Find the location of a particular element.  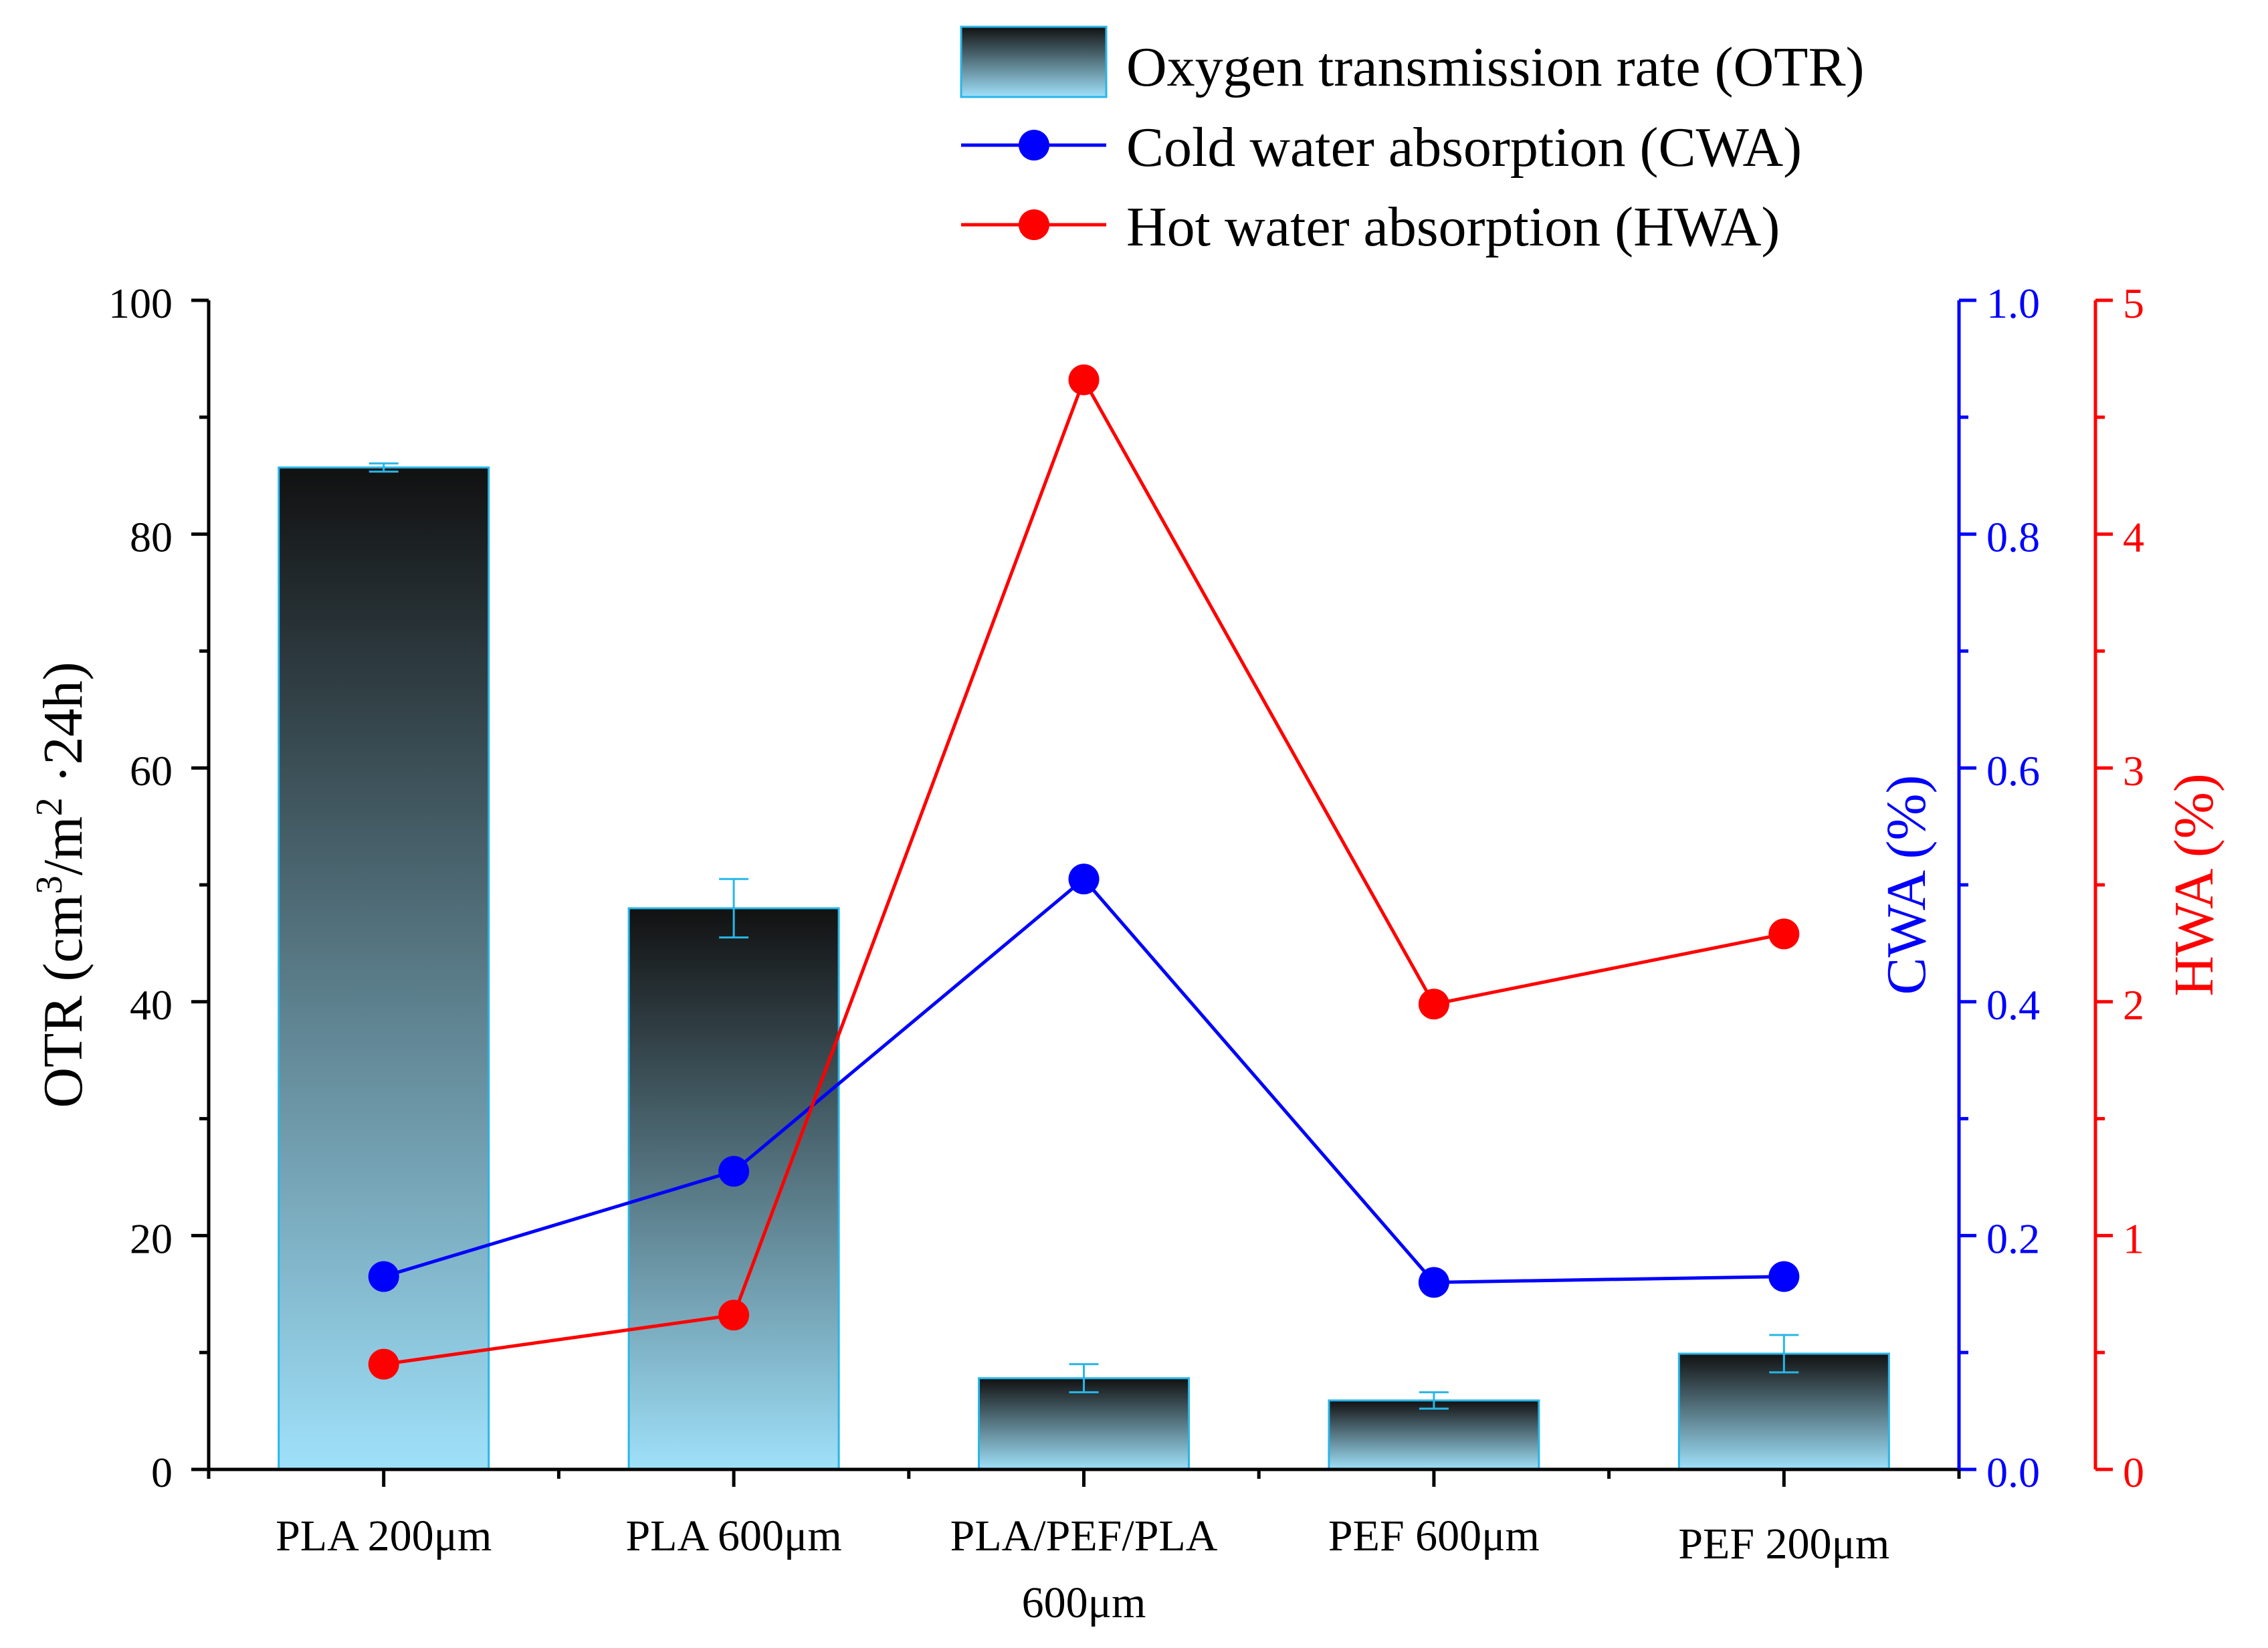

x-tick-label: PEF 200μm is located at coordinates (1783, 1544).